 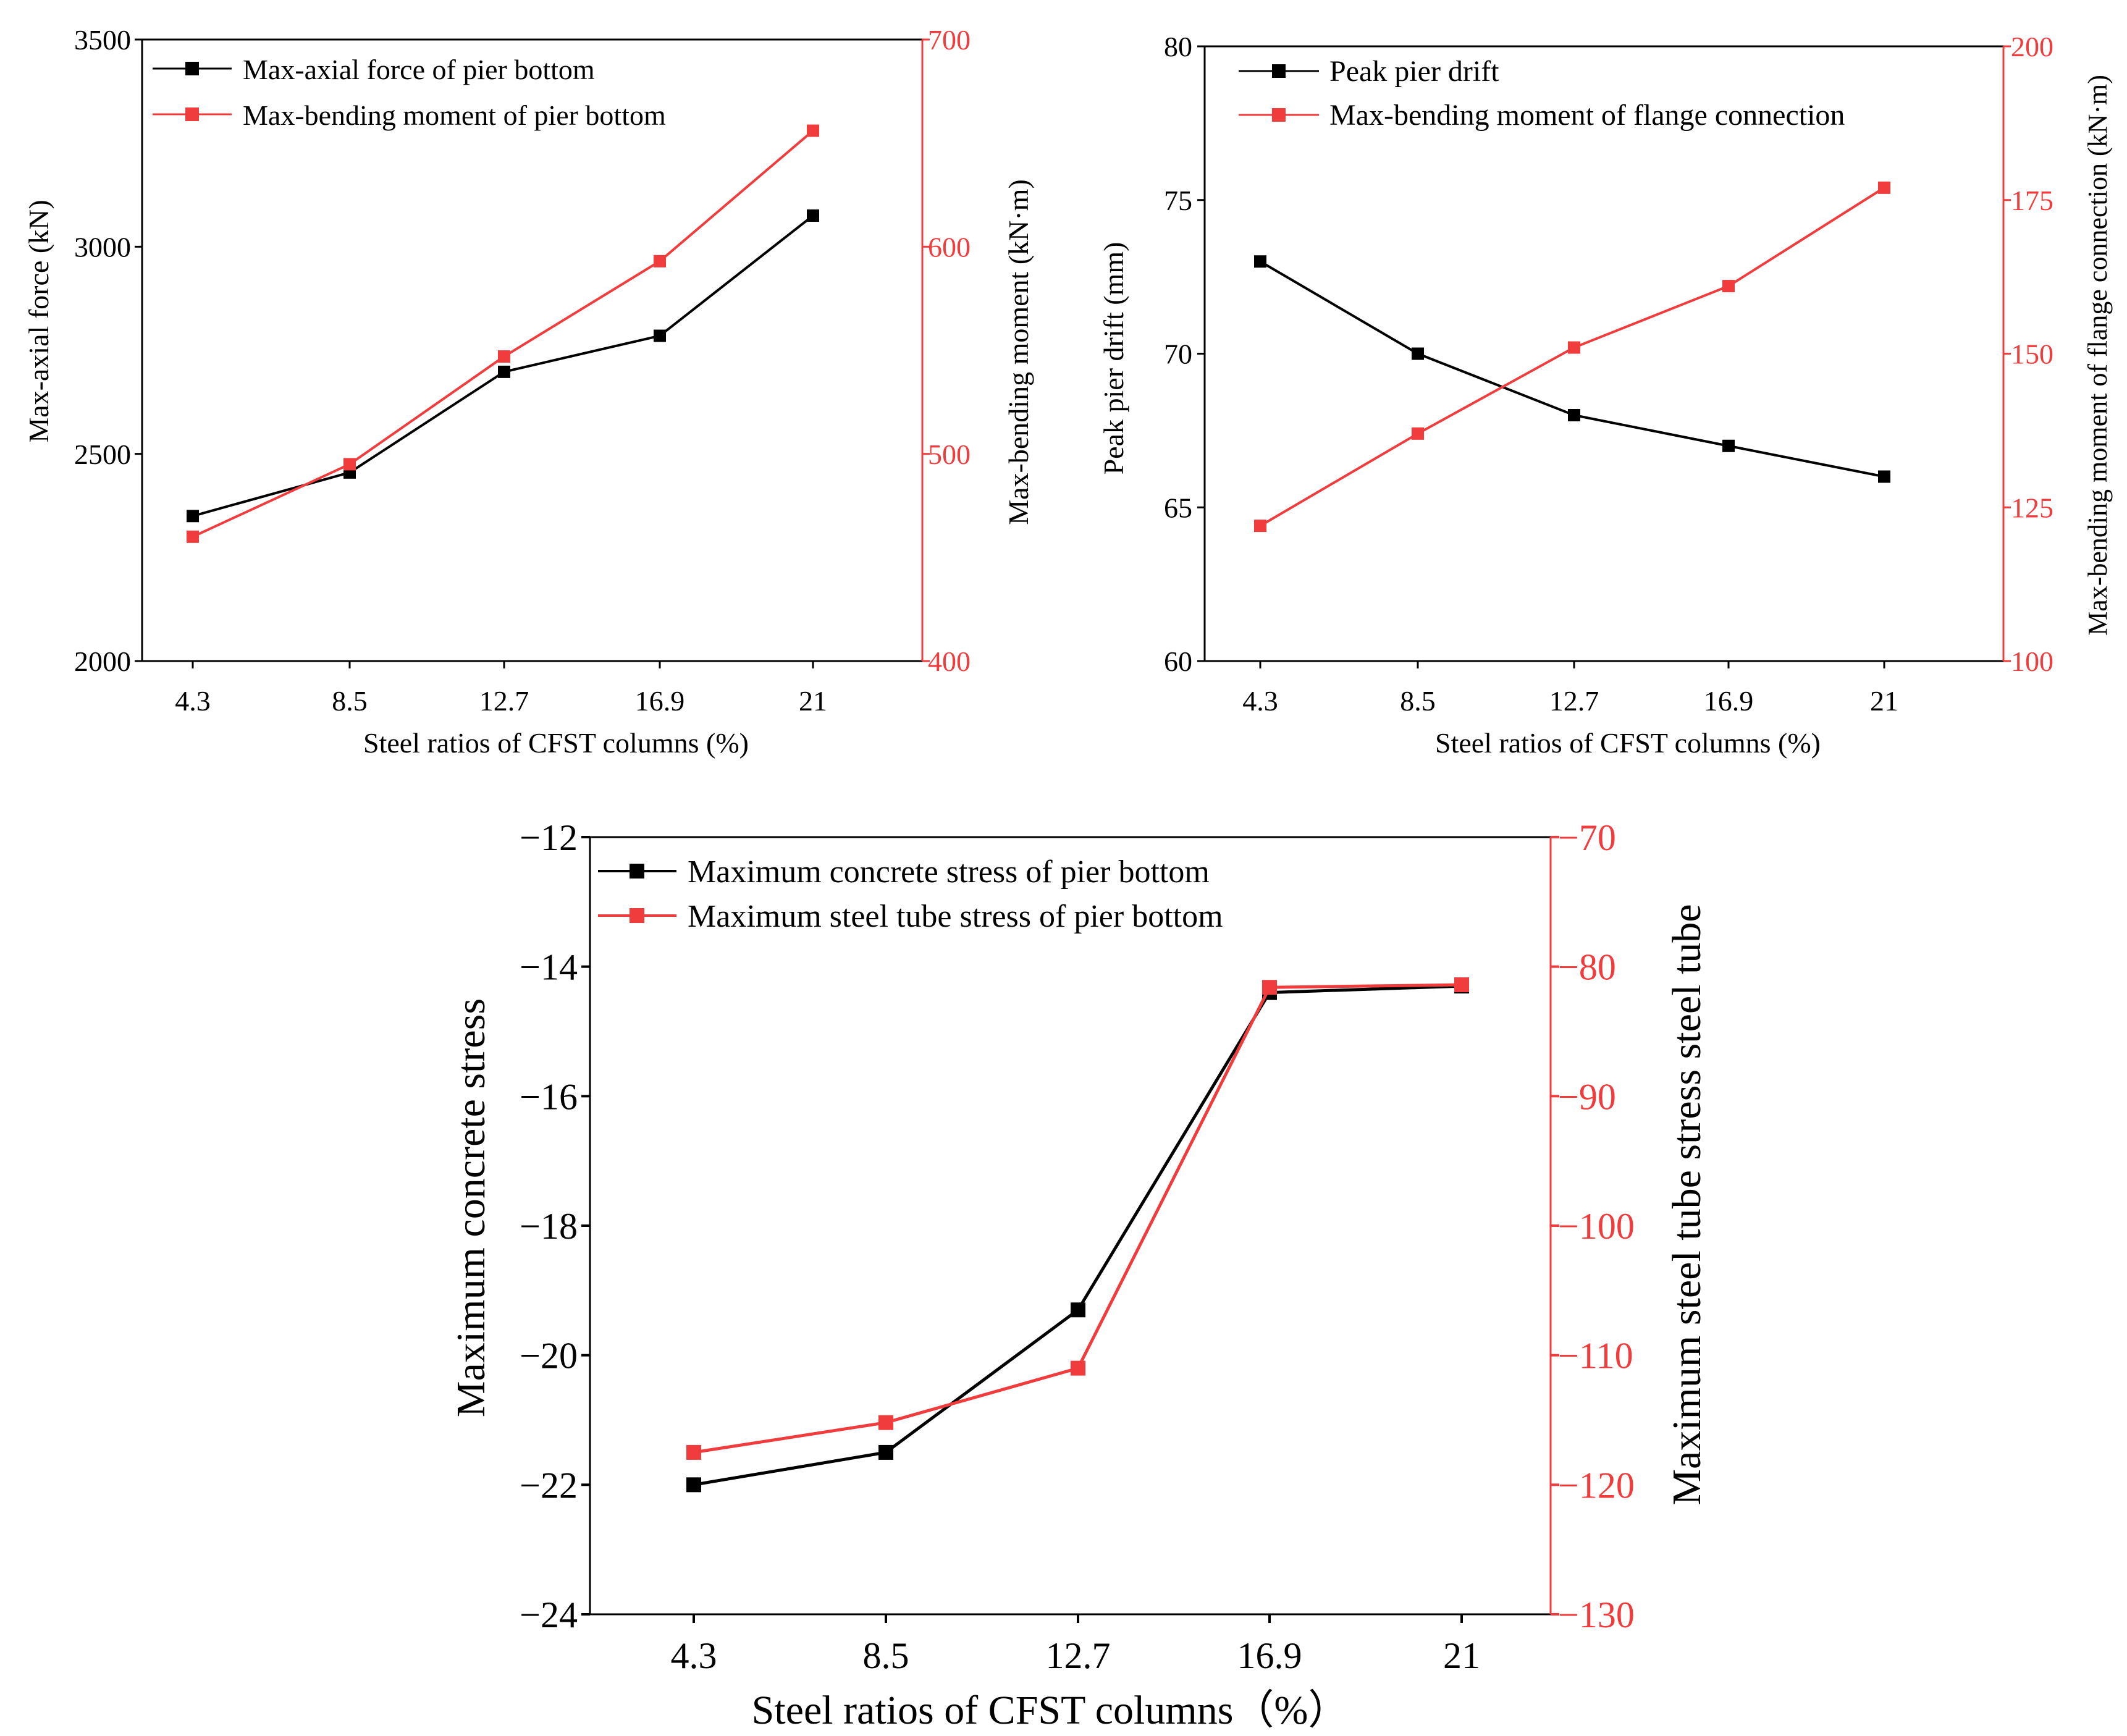 I want to click on right-y-axis-ticks: 100 125 150 175 200, so click(x=2028, y=354).